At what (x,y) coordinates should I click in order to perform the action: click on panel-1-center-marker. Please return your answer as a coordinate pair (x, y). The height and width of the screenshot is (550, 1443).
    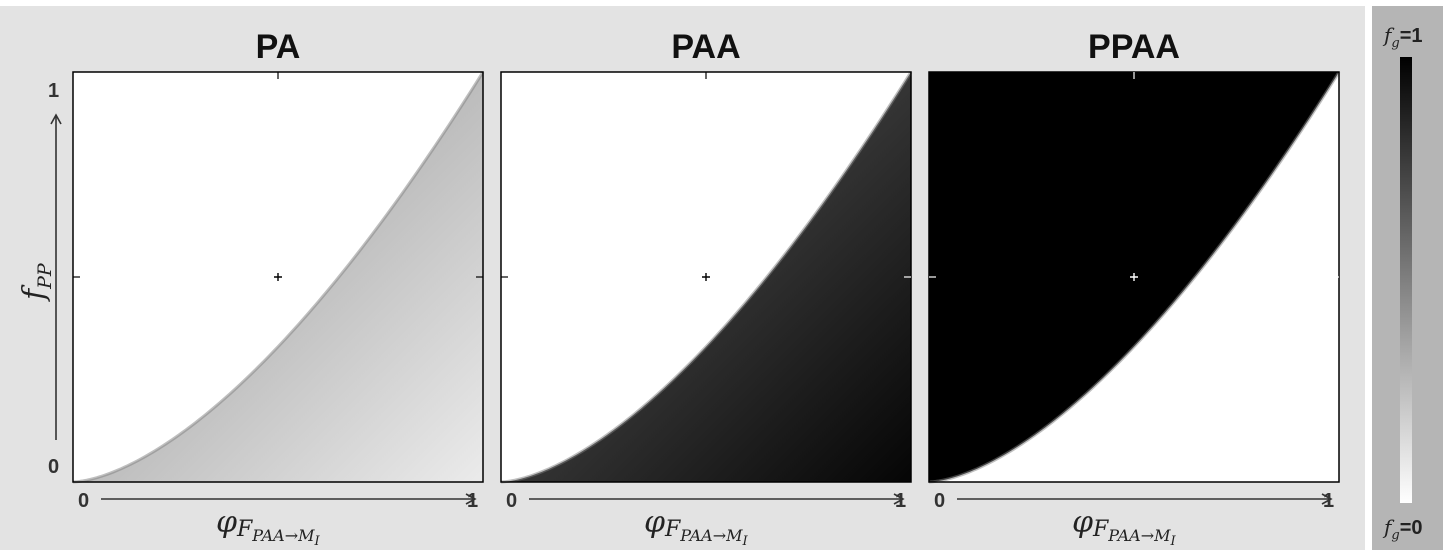
    Looking at the image, I should click on (706, 277).